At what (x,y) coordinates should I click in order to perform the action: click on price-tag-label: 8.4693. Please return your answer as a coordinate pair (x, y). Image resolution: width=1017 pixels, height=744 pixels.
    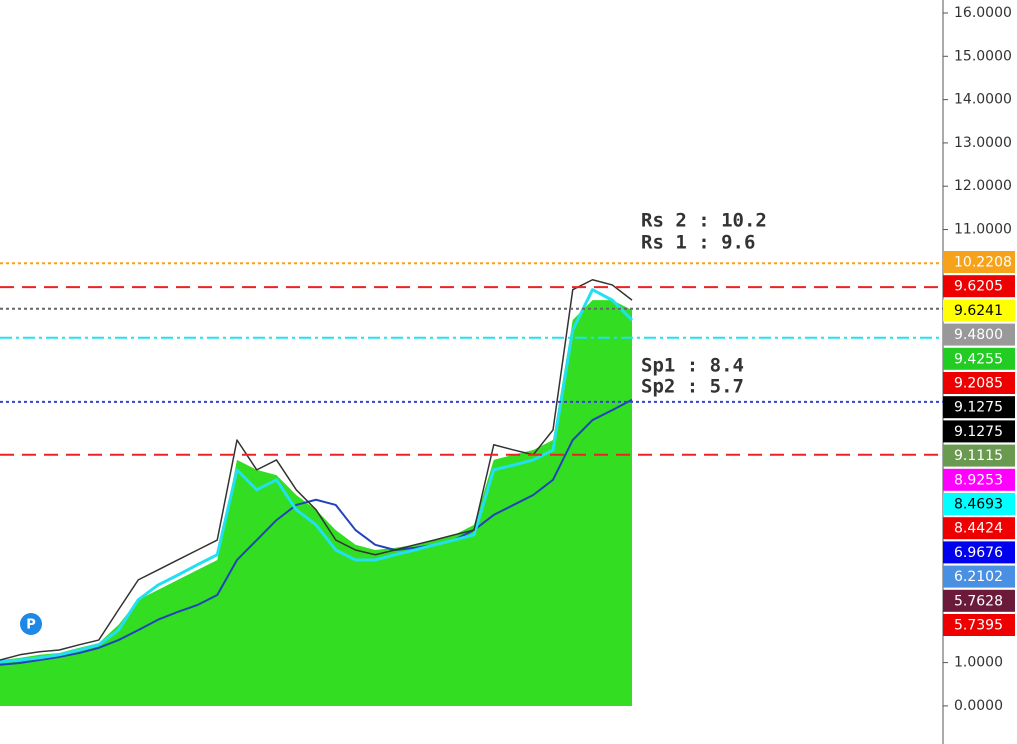
    Looking at the image, I should click on (978, 505).